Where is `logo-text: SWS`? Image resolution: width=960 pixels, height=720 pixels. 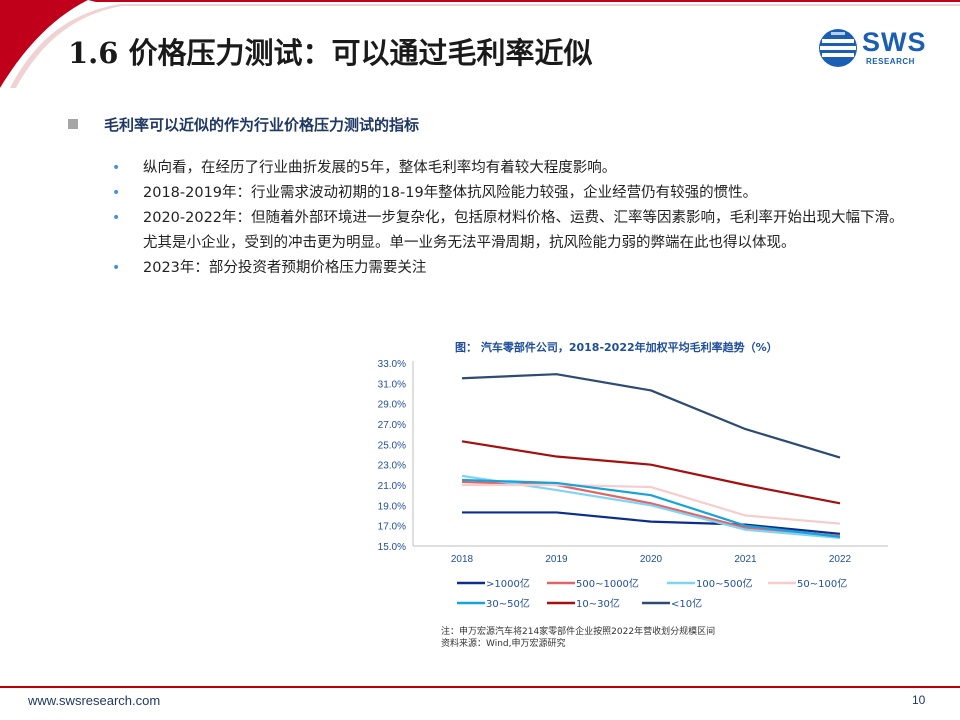 logo-text: SWS is located at coordinates (894, 42).